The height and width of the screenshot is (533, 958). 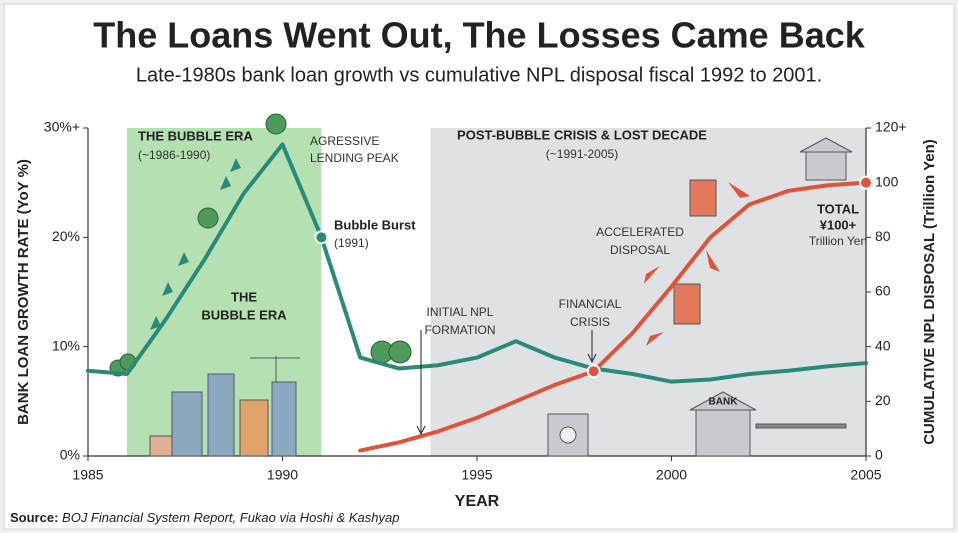 What do you see at coordinates (195, 135) in the screenshot?
I see `annotation: THE BUBBLE ERA` at bounding box center [195, 135].